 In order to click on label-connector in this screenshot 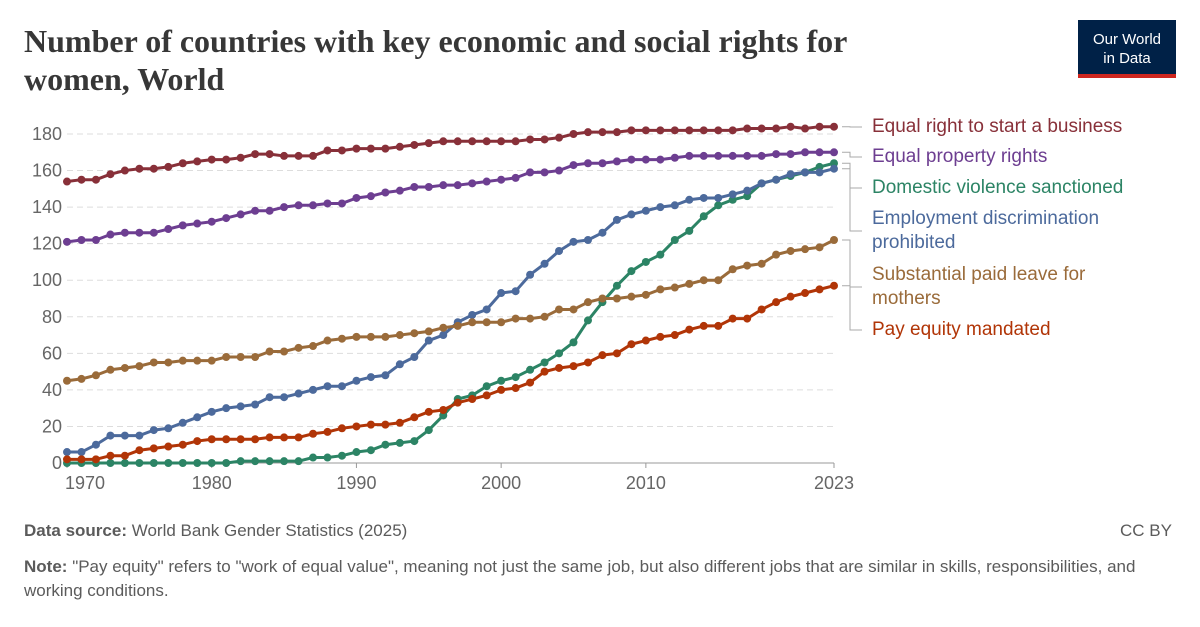, I will do `click(852, 200)`.